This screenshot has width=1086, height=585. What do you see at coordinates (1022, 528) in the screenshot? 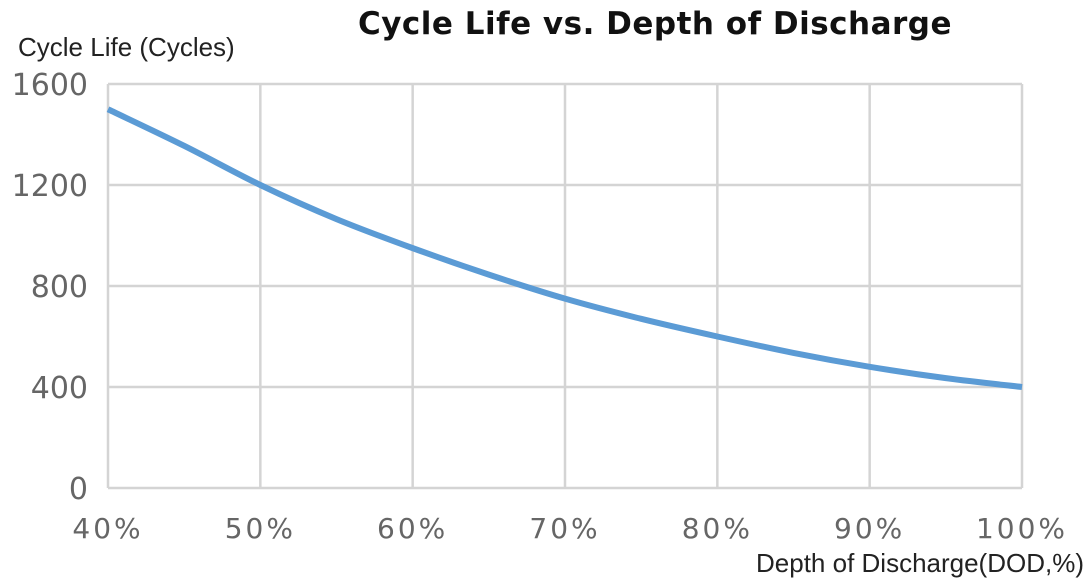
I see `x-tick-label: 100%` at bounding box center [1022, 528].